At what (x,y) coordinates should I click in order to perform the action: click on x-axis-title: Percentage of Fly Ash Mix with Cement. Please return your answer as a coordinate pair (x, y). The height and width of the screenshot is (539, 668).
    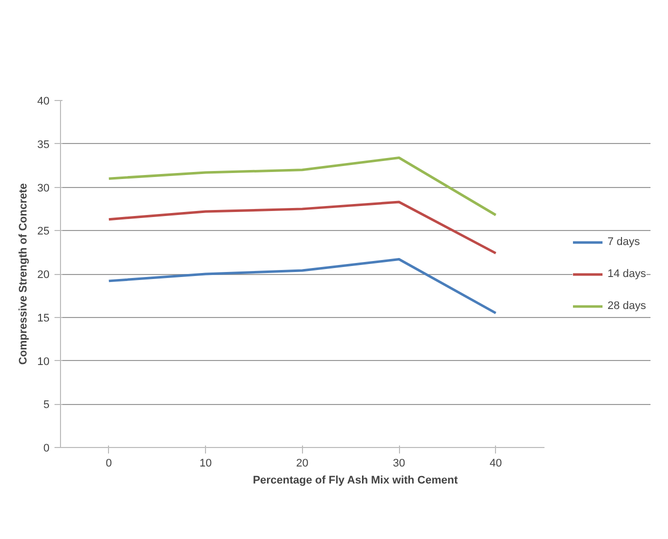
    Looking at the image, I should click on (355, 480).